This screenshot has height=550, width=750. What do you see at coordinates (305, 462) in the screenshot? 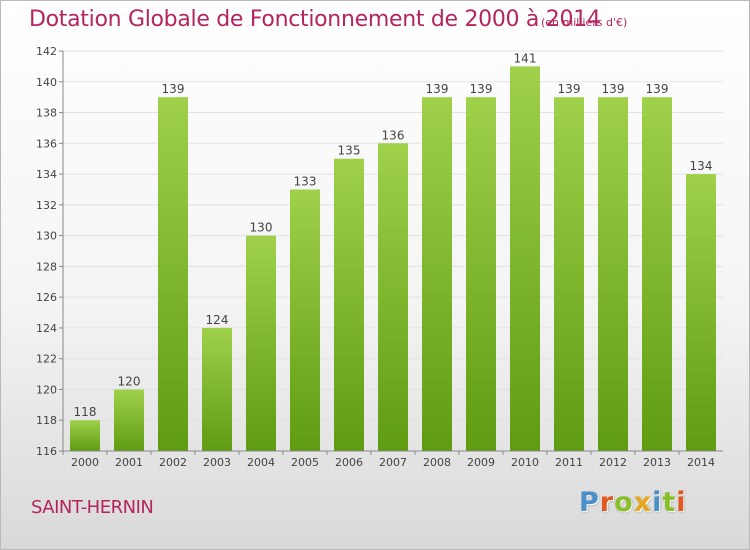
I see `x-tick-label-2005: 2005` at bounding box center [305, 462].